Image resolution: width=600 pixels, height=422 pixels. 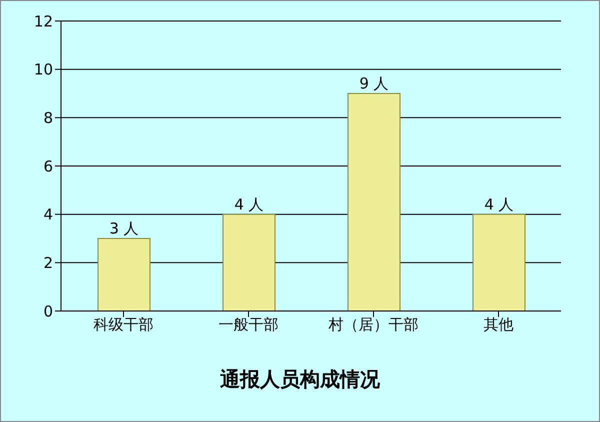 What do you see at coordinates (43, 69) in the screenshot?
I see `y-tick-label: 10` at bounding box center [43, 69].